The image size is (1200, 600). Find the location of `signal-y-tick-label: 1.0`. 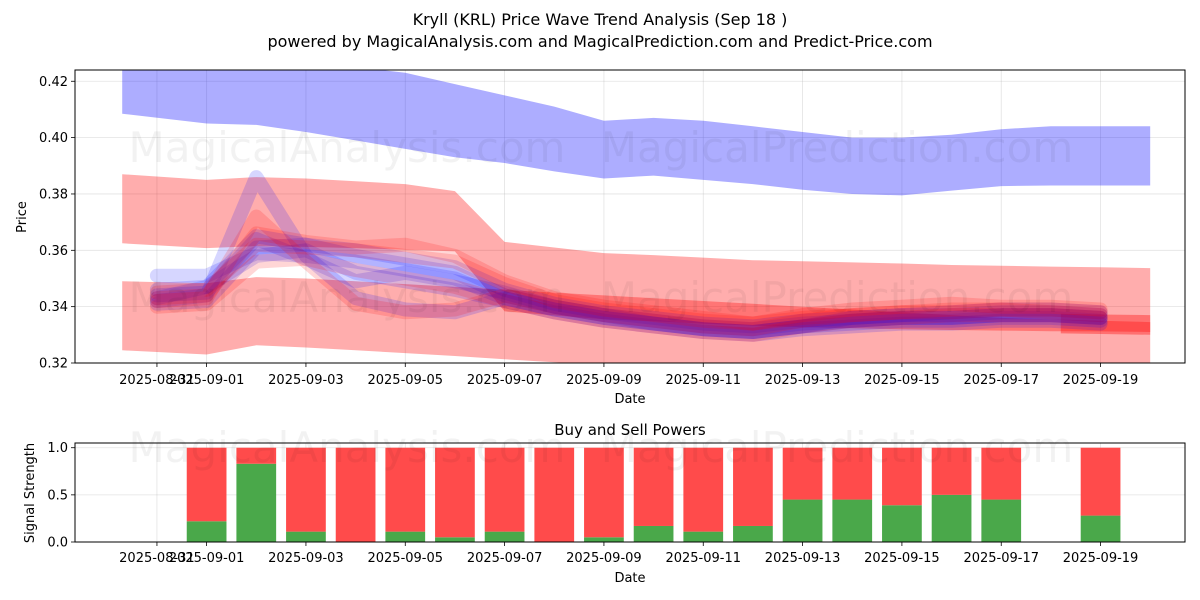

signal-y-tick-label: 1.0 is located at coordinates (57, 448).